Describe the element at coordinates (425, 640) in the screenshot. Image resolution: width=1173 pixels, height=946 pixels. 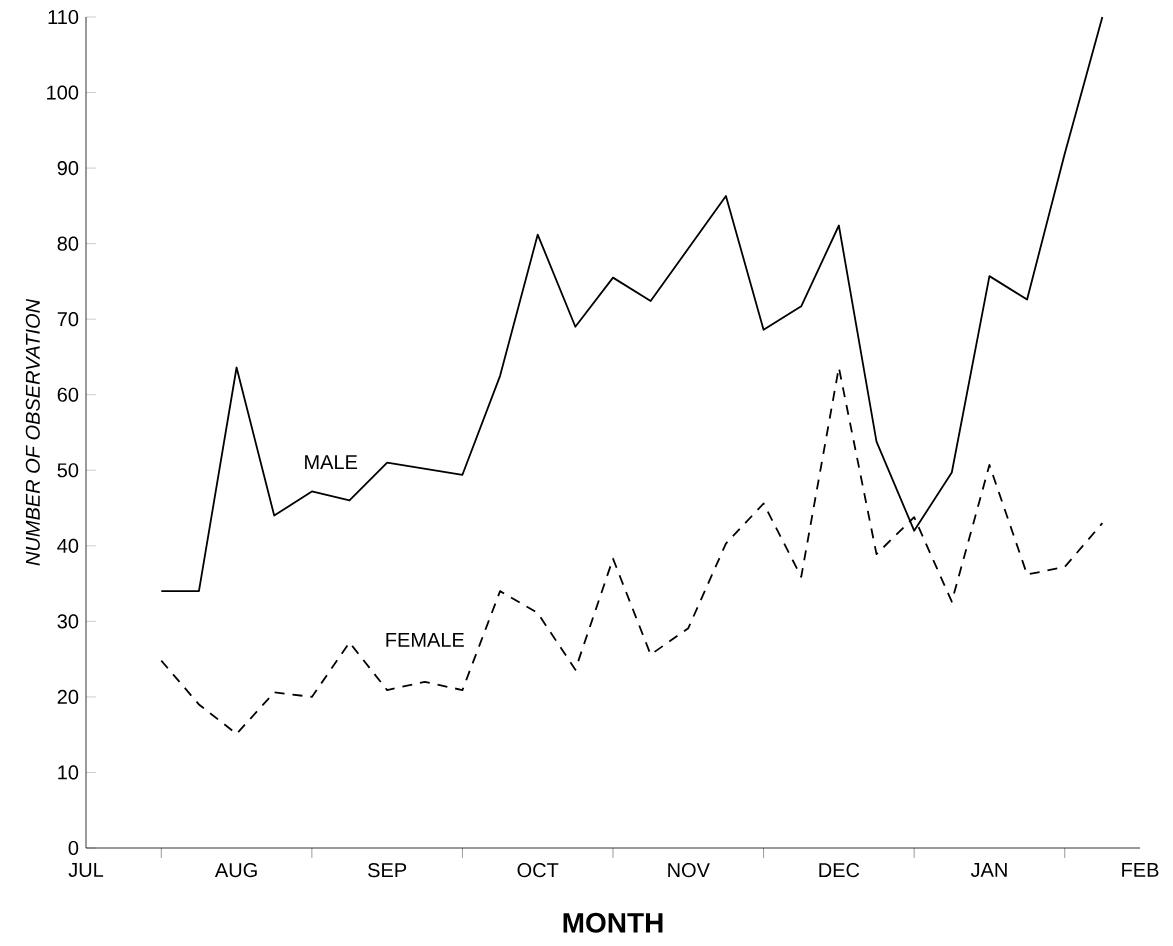
I see `series-label: FEMALE` at that location.